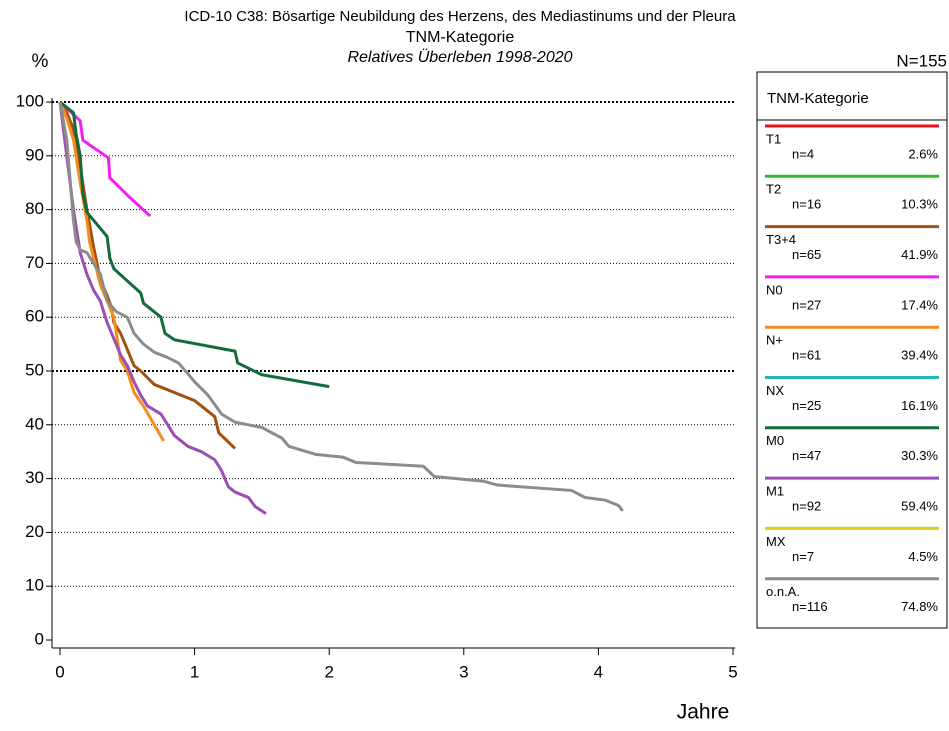 The image size is (949, 731). Describe the element at coordinates (773, 138) in the screenshot. I see `legend-label: T1` at that location.